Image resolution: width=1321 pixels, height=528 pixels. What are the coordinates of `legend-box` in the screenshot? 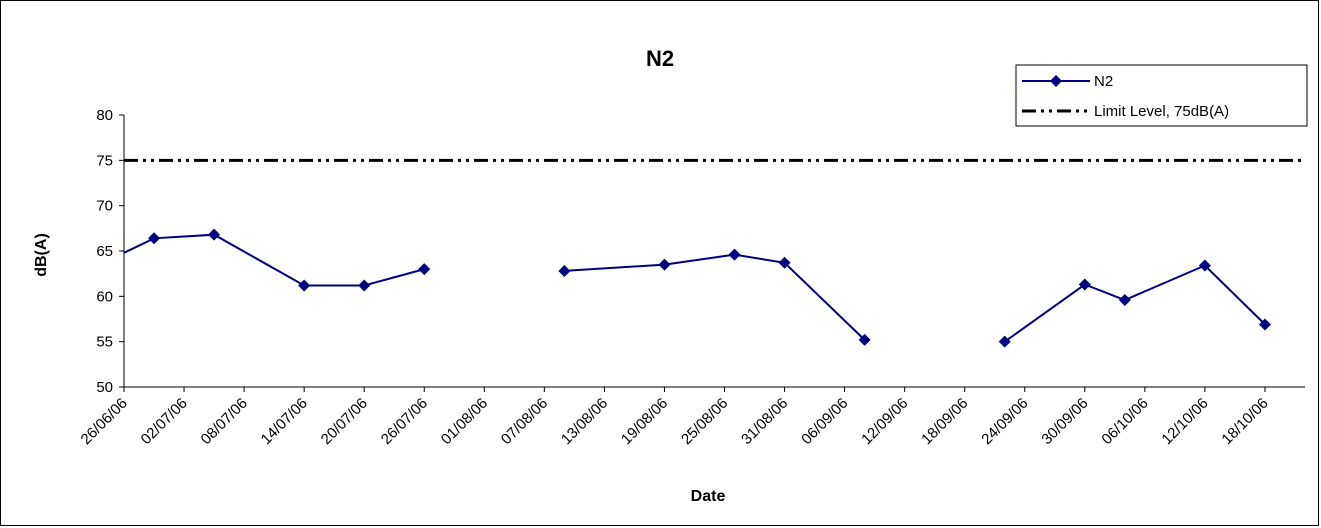 It's located at (1161, 95).